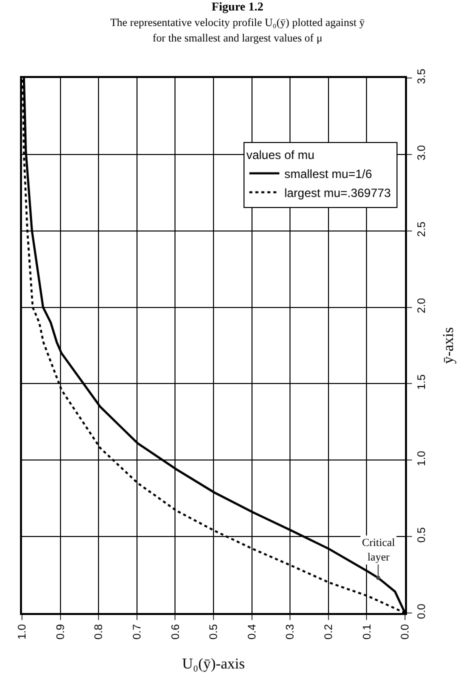  What do you see at coordinates (422, 458) in the screenshot?
I see `y-tick-label: 1.0` at bounding box center [422, 458].